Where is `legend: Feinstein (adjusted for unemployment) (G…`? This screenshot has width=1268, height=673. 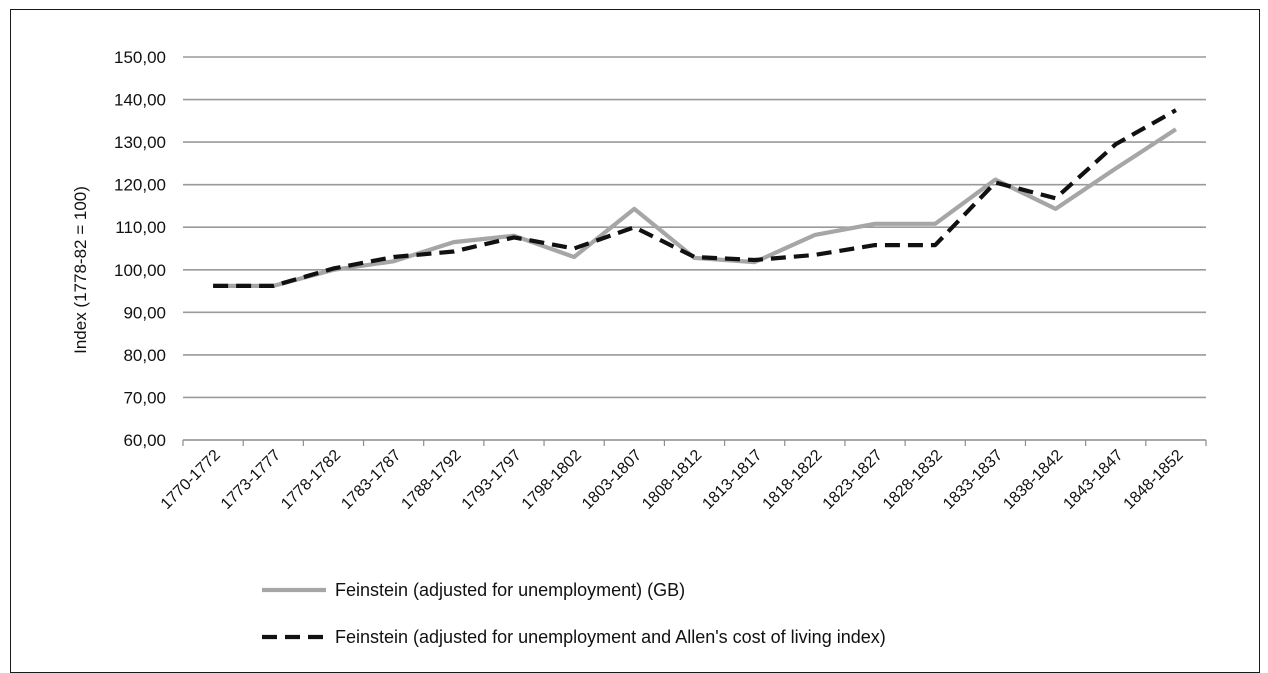 legend: Feinstein (adjusted for unemployment) (G… is located at coordinates (574, 613).